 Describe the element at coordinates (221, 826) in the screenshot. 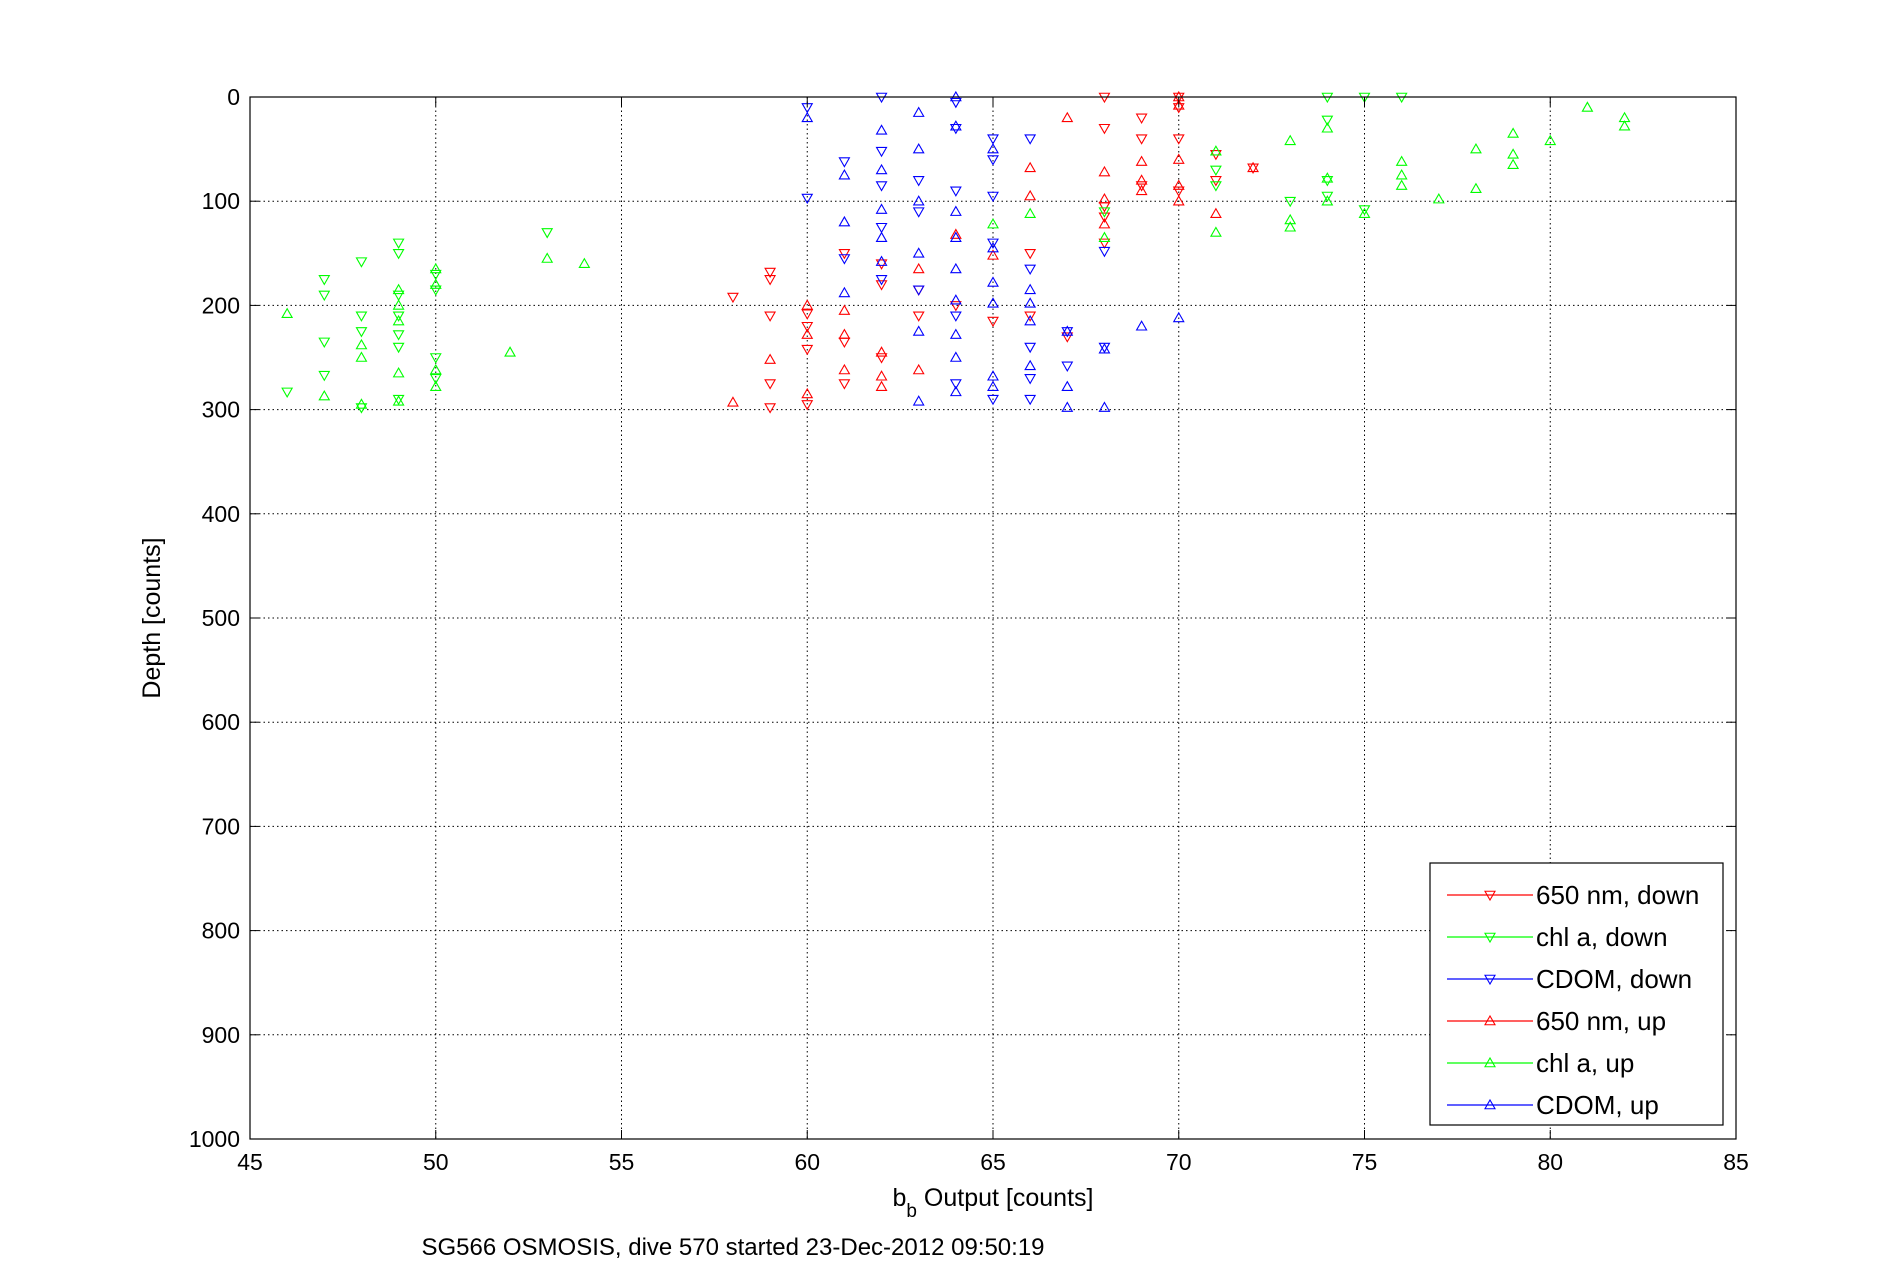

I see `y-tick-label: 700` at that location.